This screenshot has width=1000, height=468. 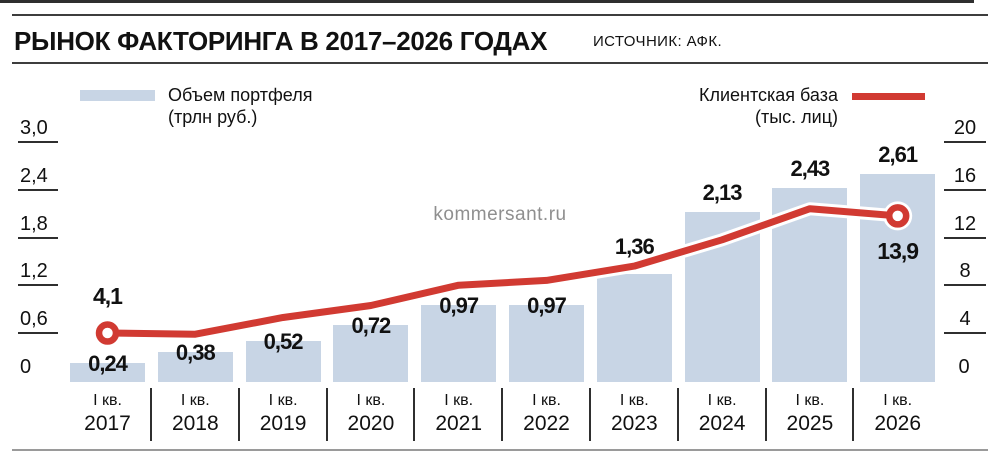 I want to click on x-label-year: 2019, so click(x=283, y=423).